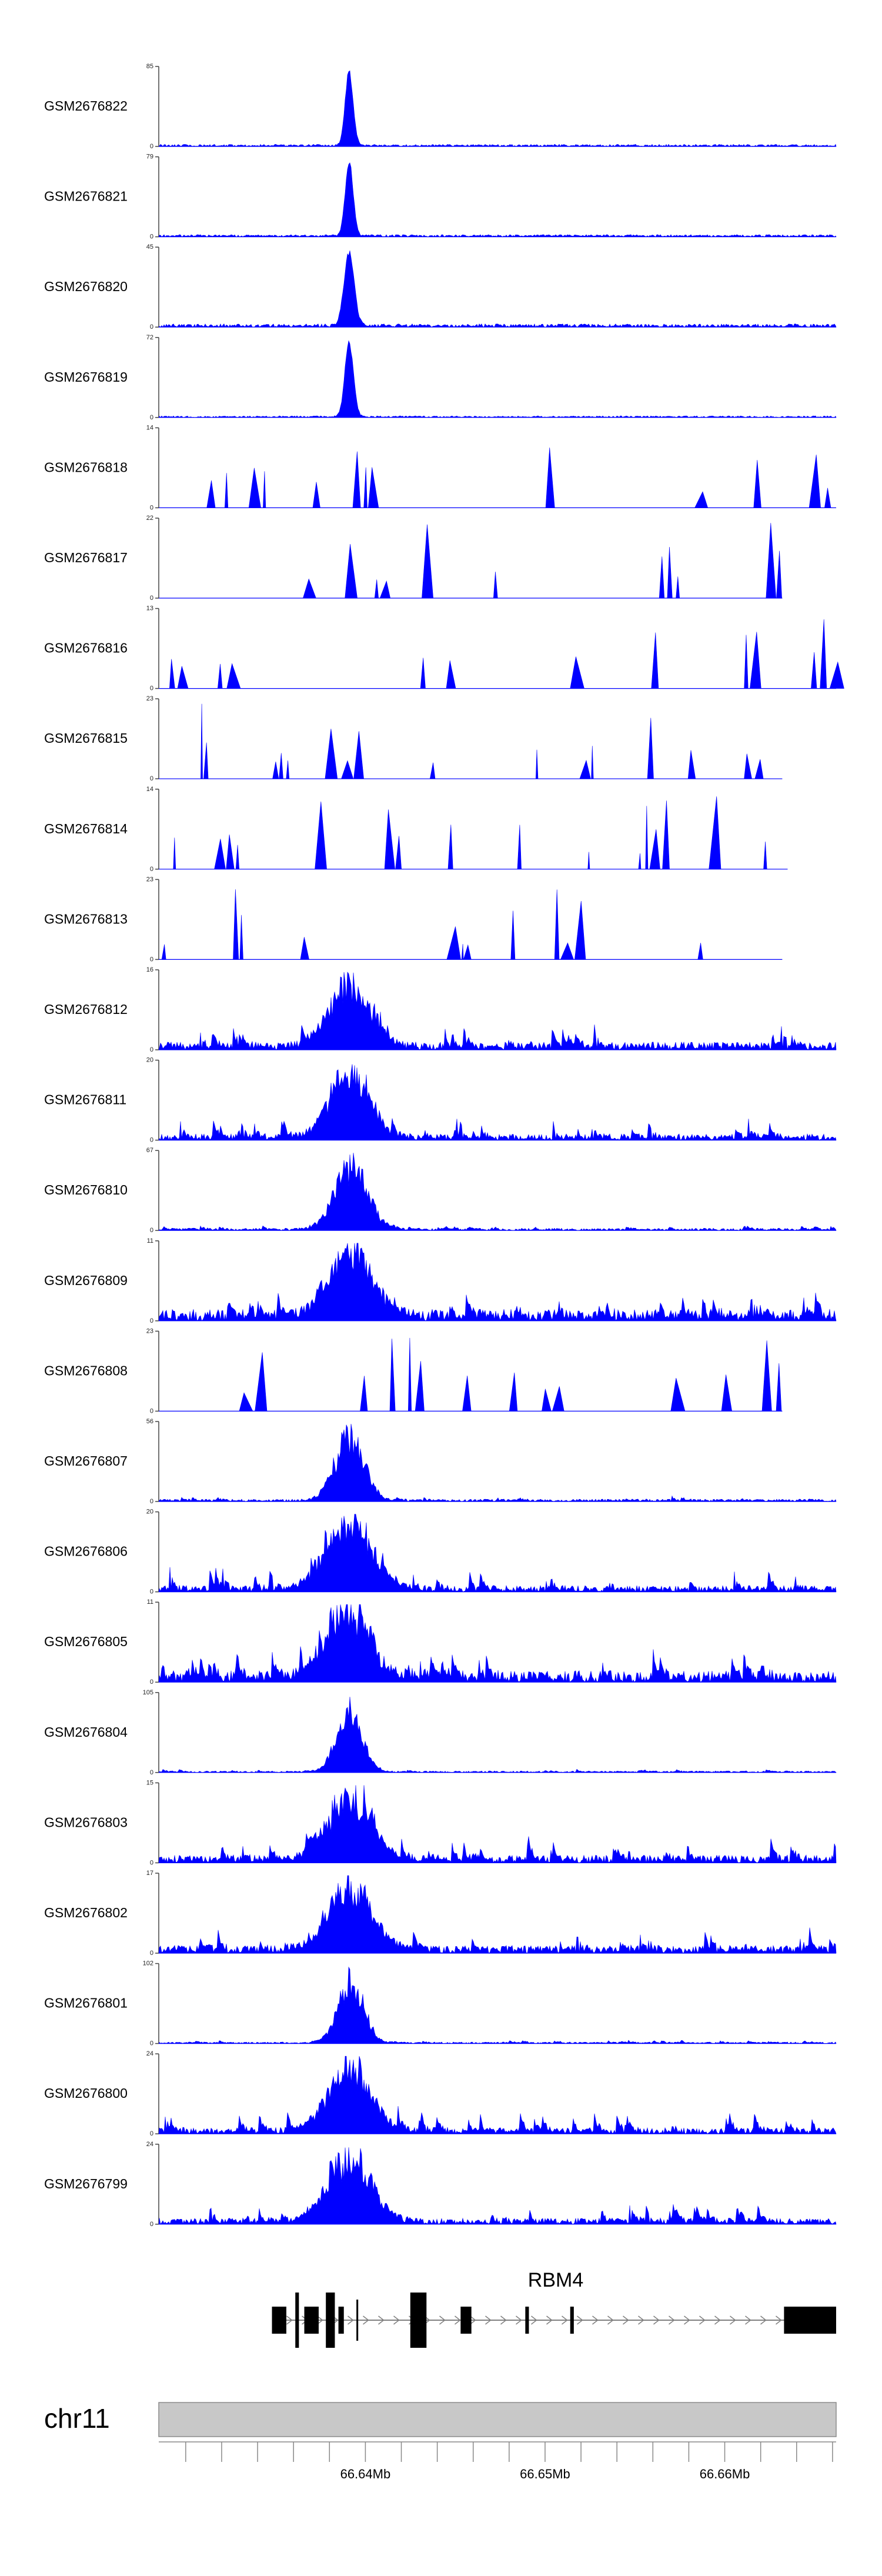 The width and height of the screenshot is (882, 2576). I want to click on coverage-area-GSM2676816, so click(501, 654).